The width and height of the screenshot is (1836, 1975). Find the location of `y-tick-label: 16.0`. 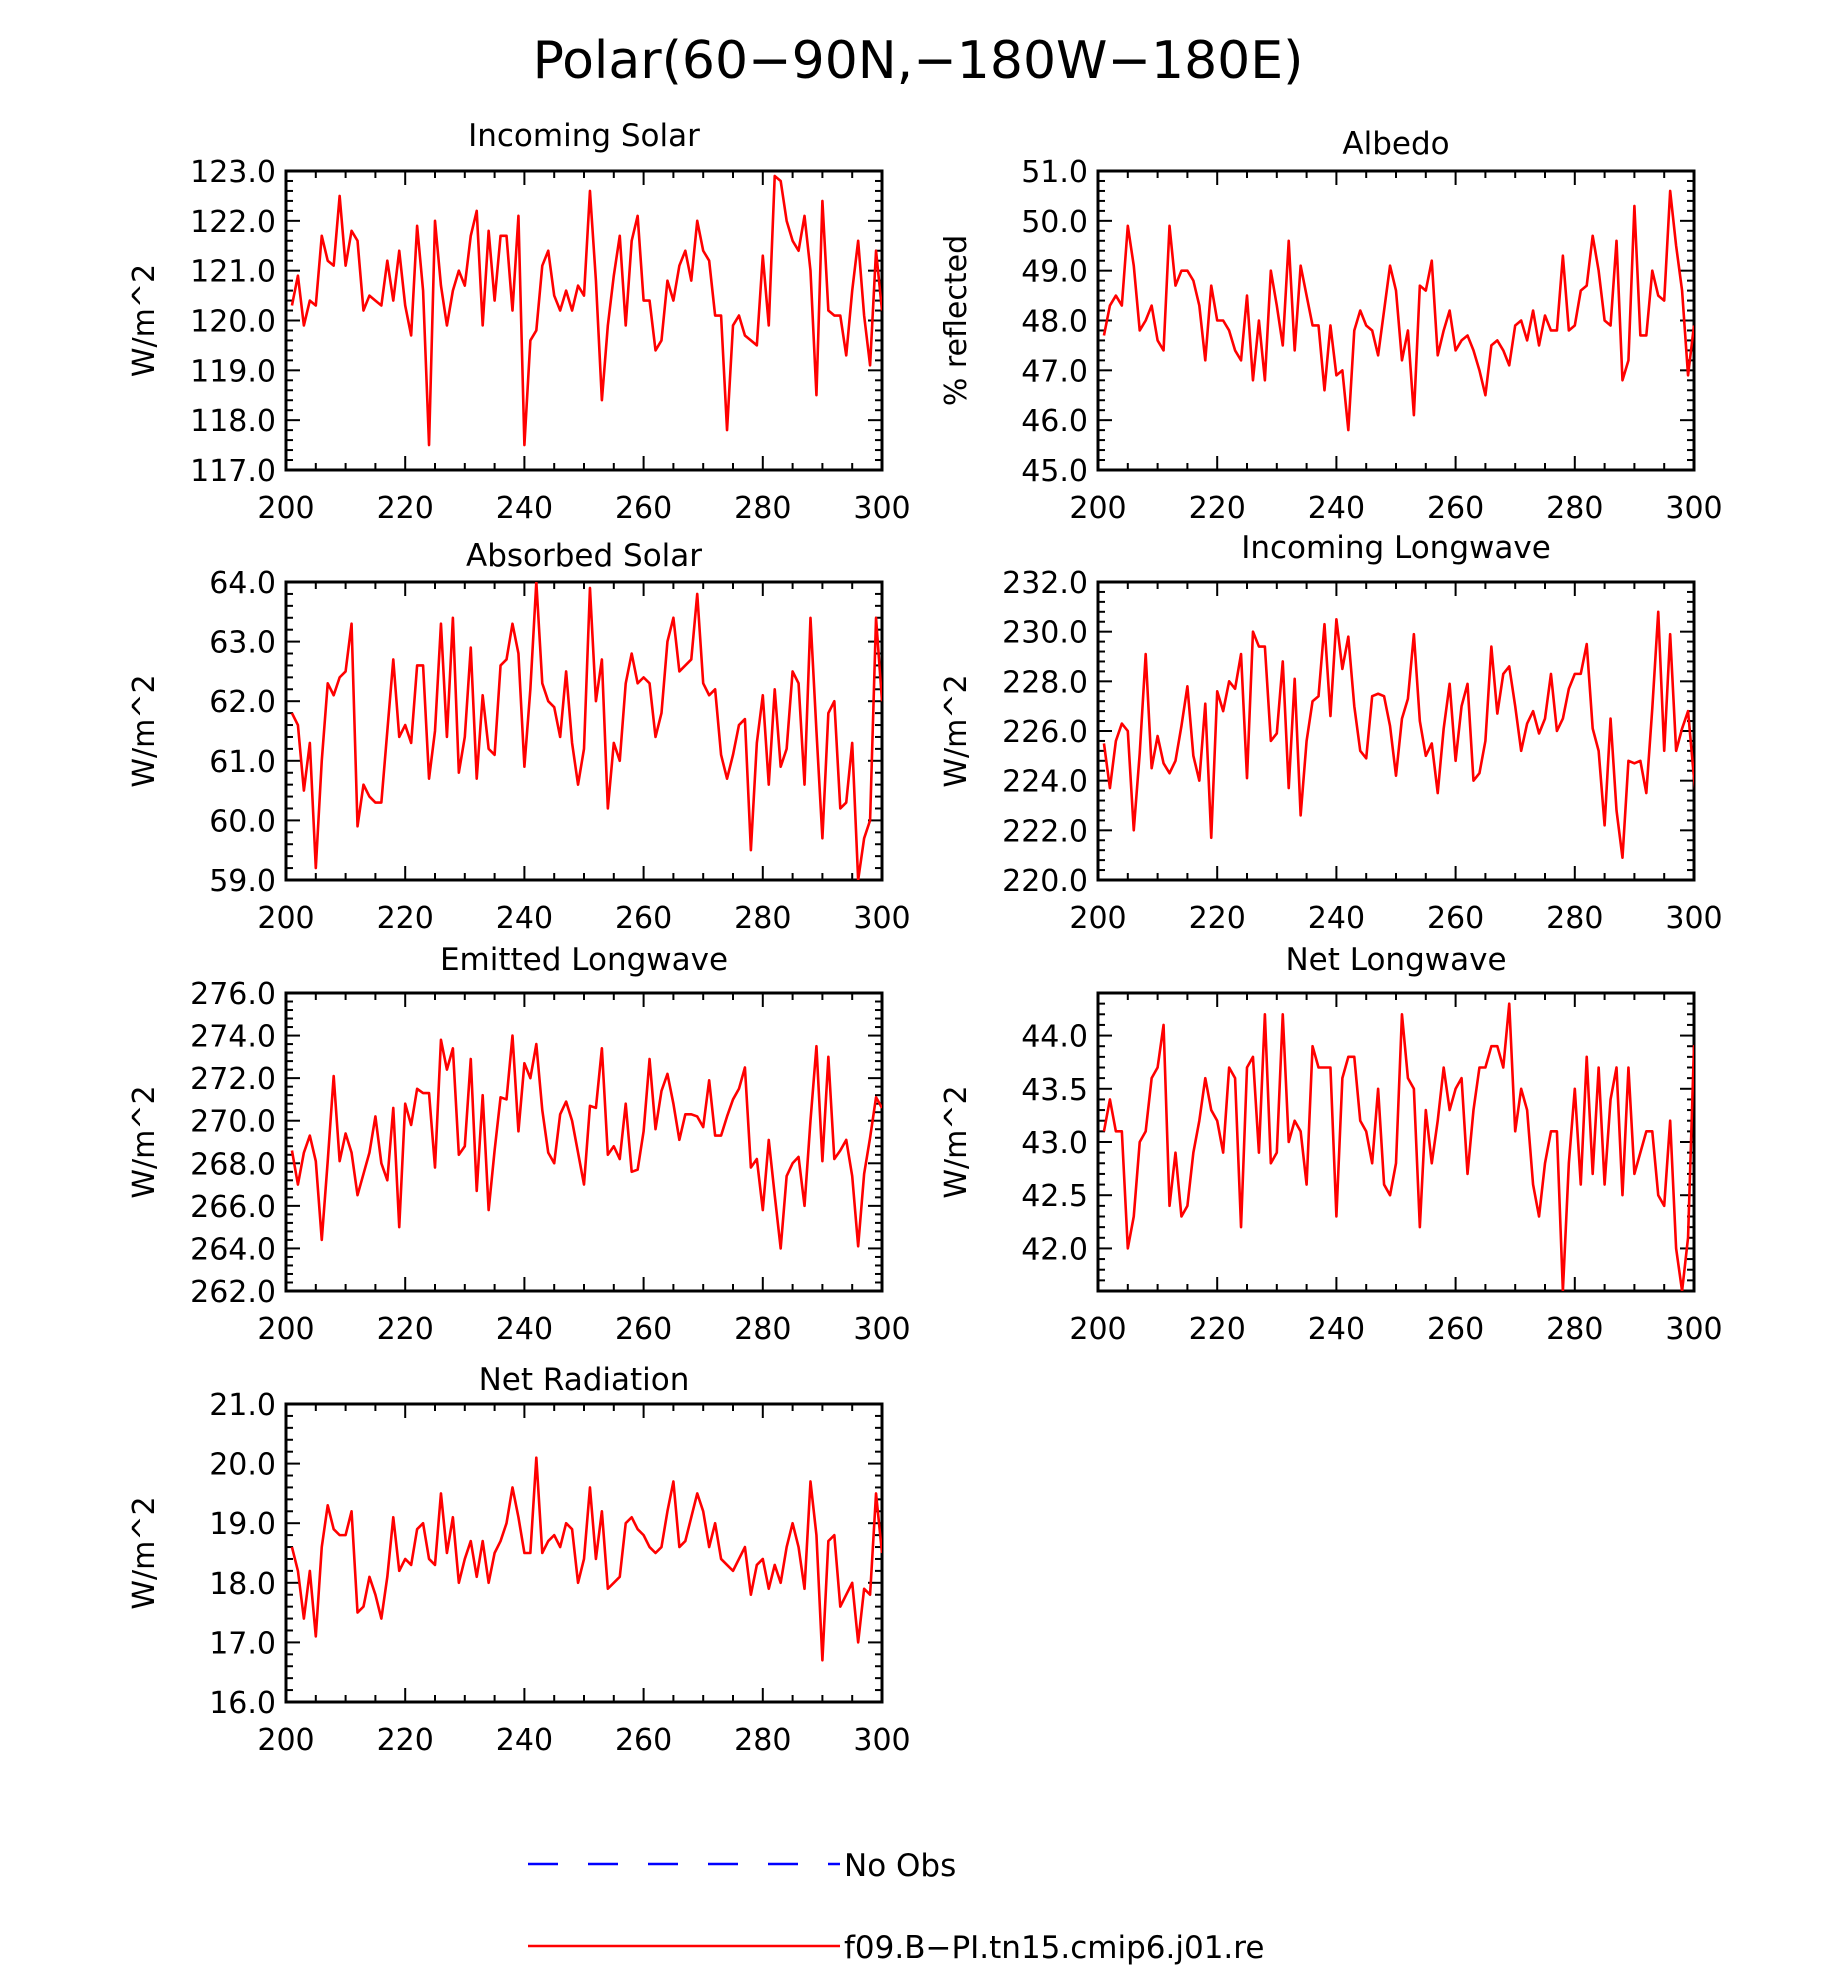

y-tick-label: 16.0 is located at coordinates (242, 1703).